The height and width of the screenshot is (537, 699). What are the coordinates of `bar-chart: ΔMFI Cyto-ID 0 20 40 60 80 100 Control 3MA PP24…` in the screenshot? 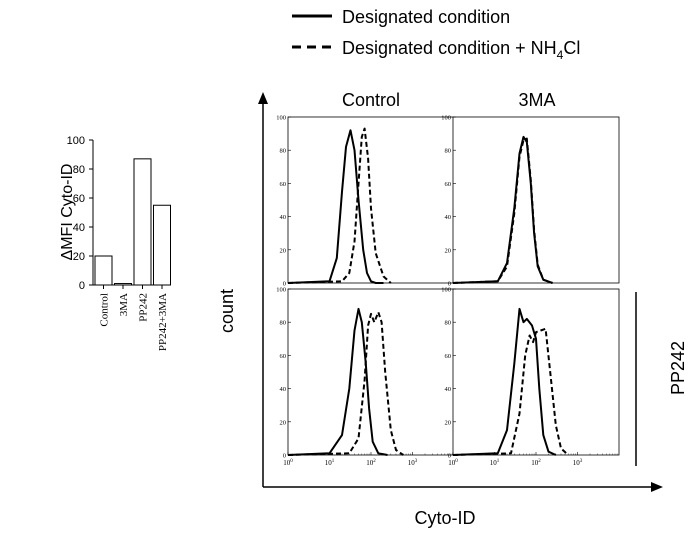 It's located at (115, 243).